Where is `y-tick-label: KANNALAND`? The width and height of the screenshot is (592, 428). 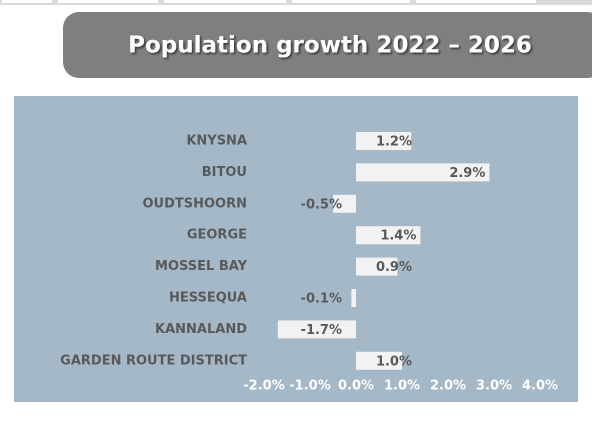
y-tick-label: KANNALAND is located at coordinates (201, 329).